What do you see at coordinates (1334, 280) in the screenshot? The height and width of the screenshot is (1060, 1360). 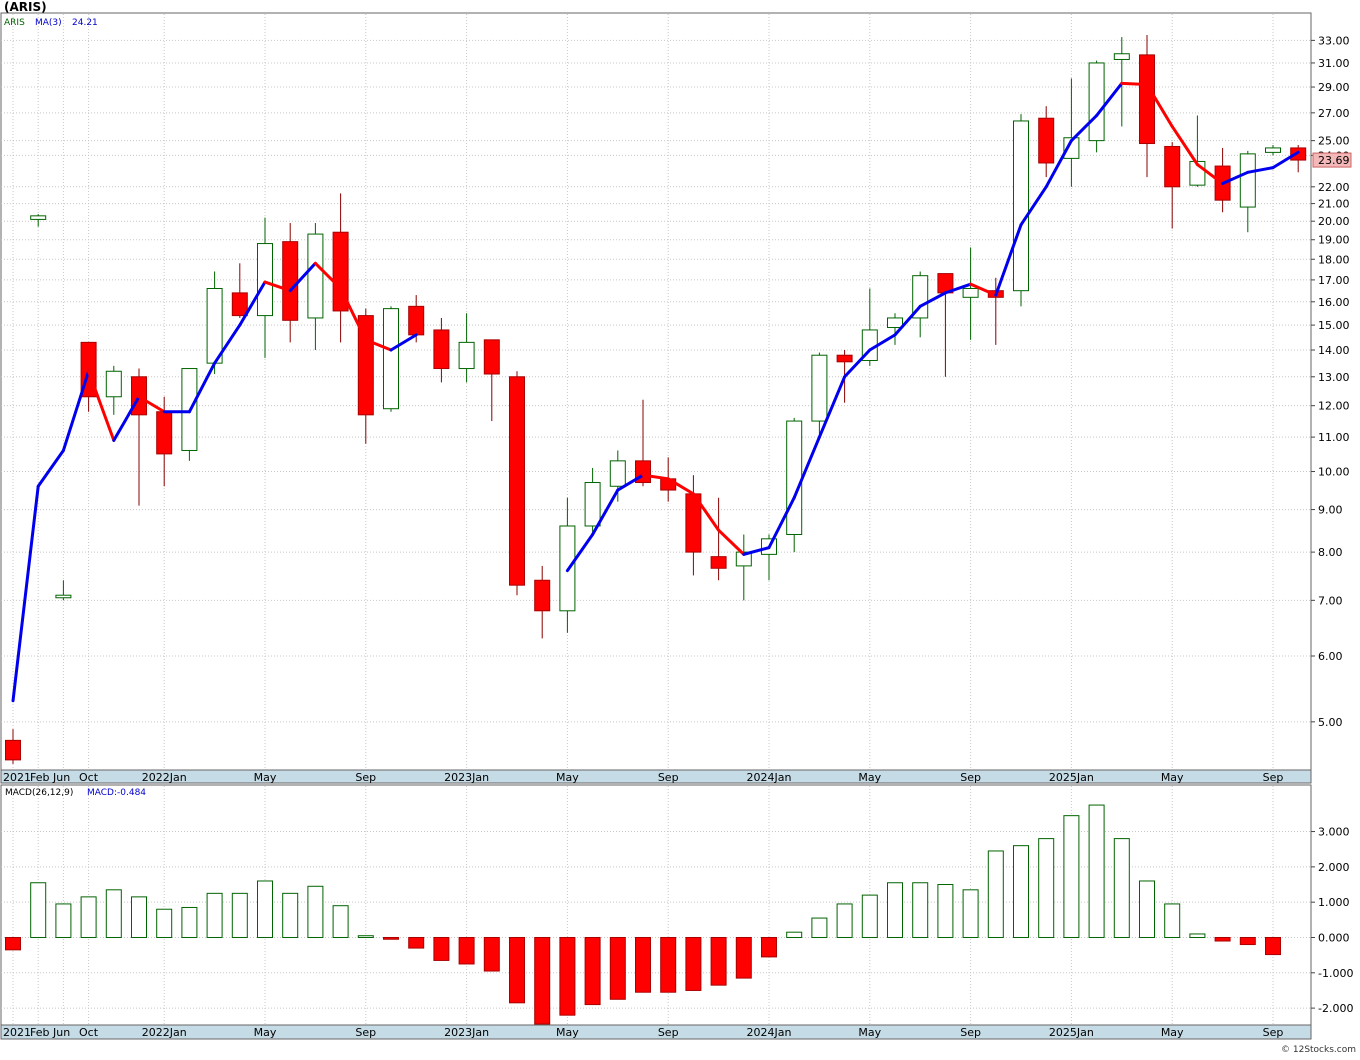 I see `price-y-tick-label: 17.00` at bounding box center [1334, 280].